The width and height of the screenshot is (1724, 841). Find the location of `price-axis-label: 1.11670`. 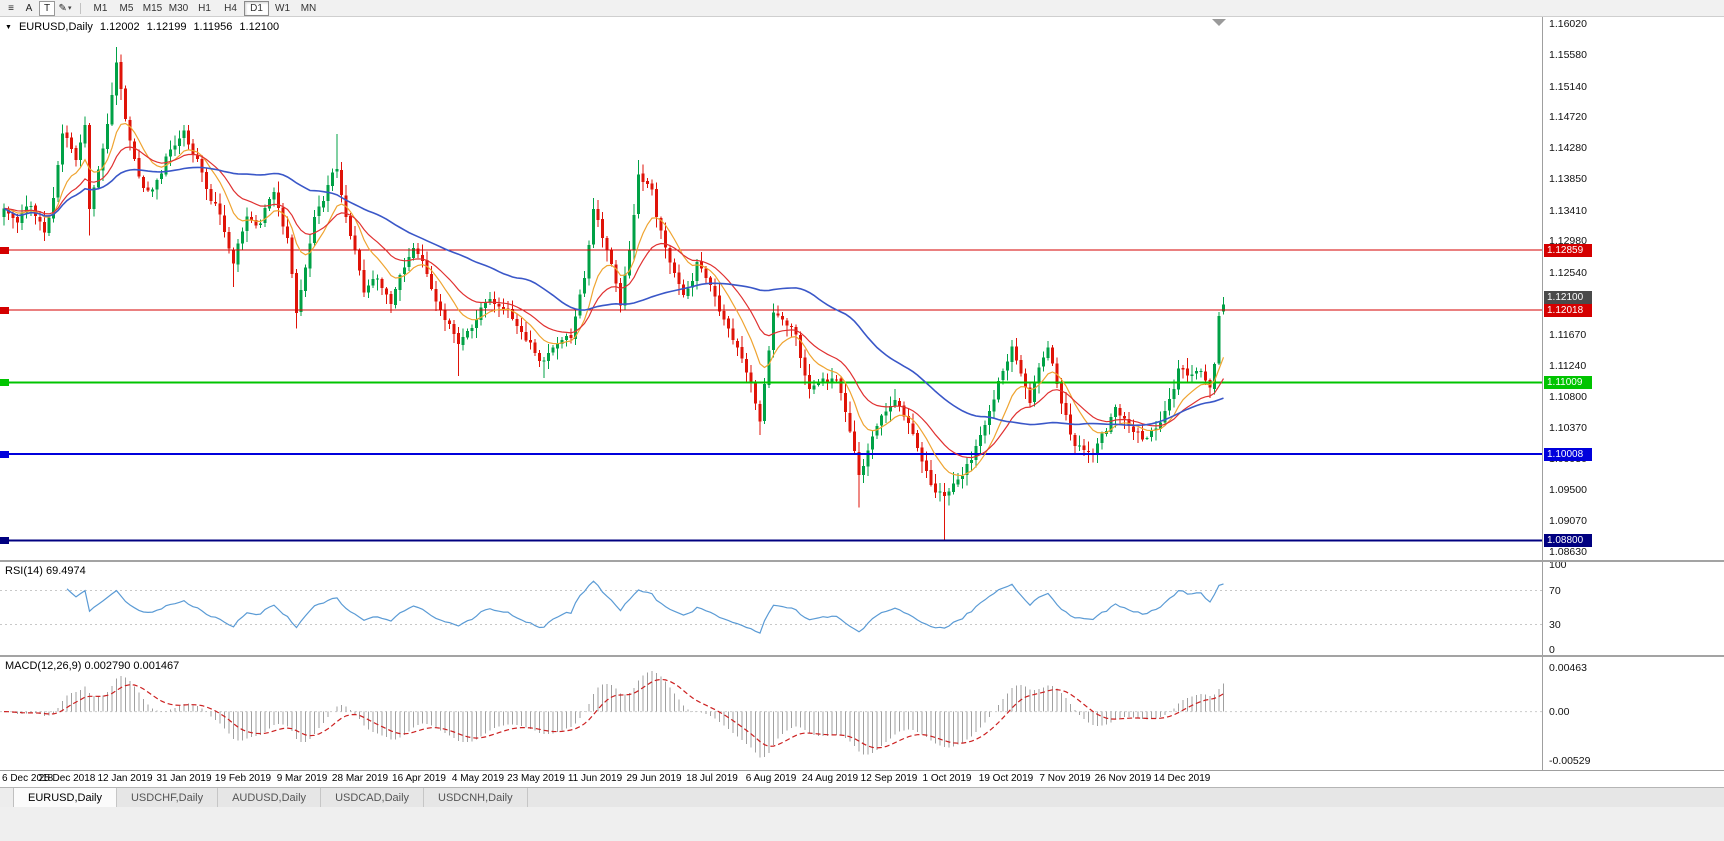

price-axis-label: 1.11670 is located at coordinates (1568, 335).